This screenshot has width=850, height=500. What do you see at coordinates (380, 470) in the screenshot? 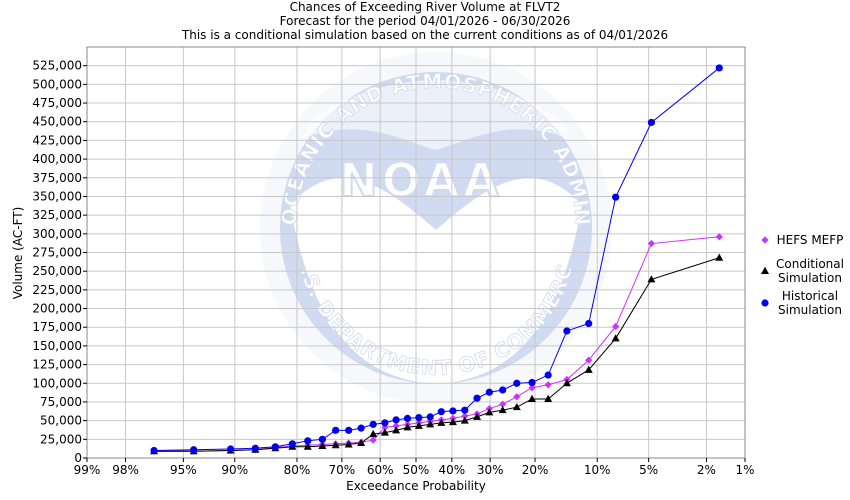
I see `x-tick-label: 60%` at bounding box center [380, 470].